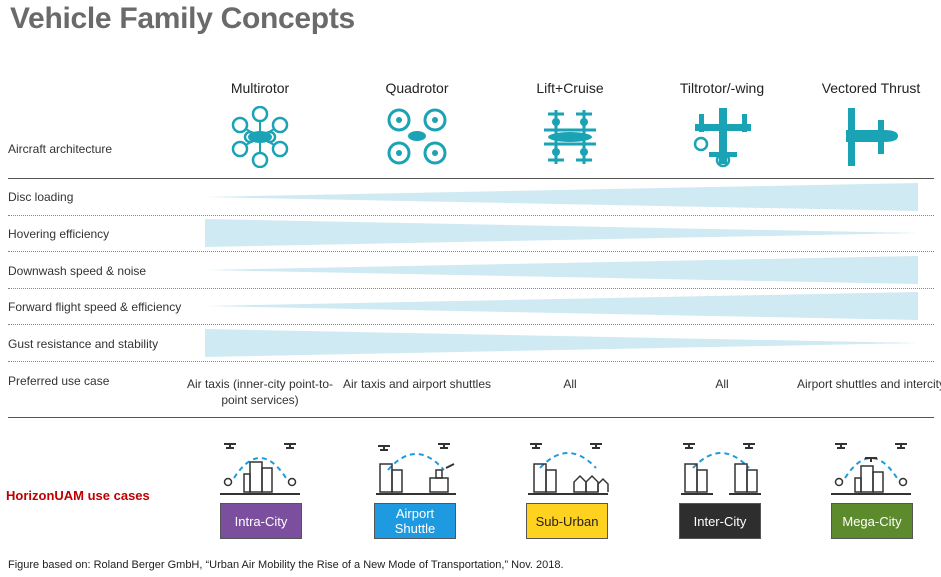  What do you see at coordinates (260, 137) in the screenshot?
I see `multirotor-icon` at bounding box center [260, 137].